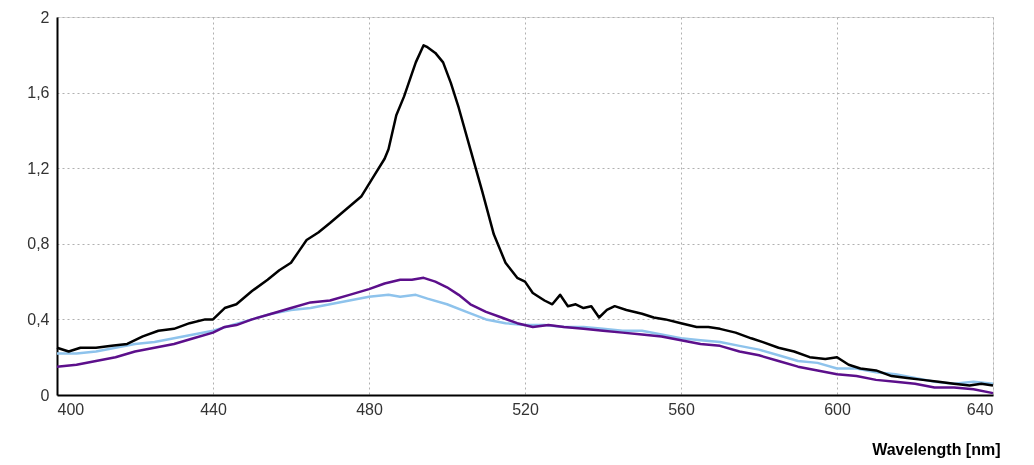  Describe the element at coordinates (369, 409) in the screenshot. I see `x-tick-label: 480` at that location.